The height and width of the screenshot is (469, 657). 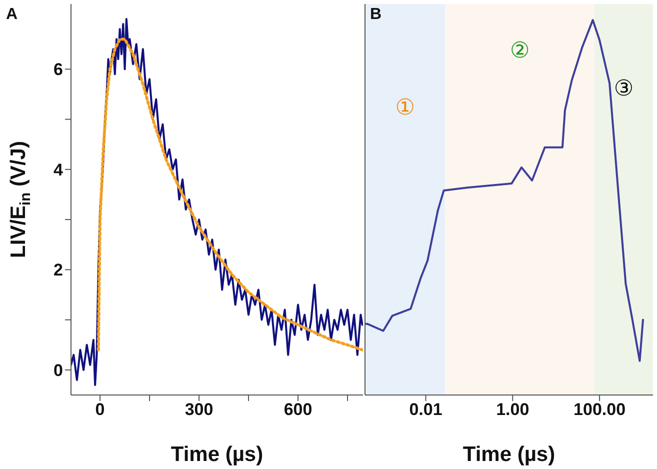 I want to click on y-tick-label: 6, so click(x=58, y=70).